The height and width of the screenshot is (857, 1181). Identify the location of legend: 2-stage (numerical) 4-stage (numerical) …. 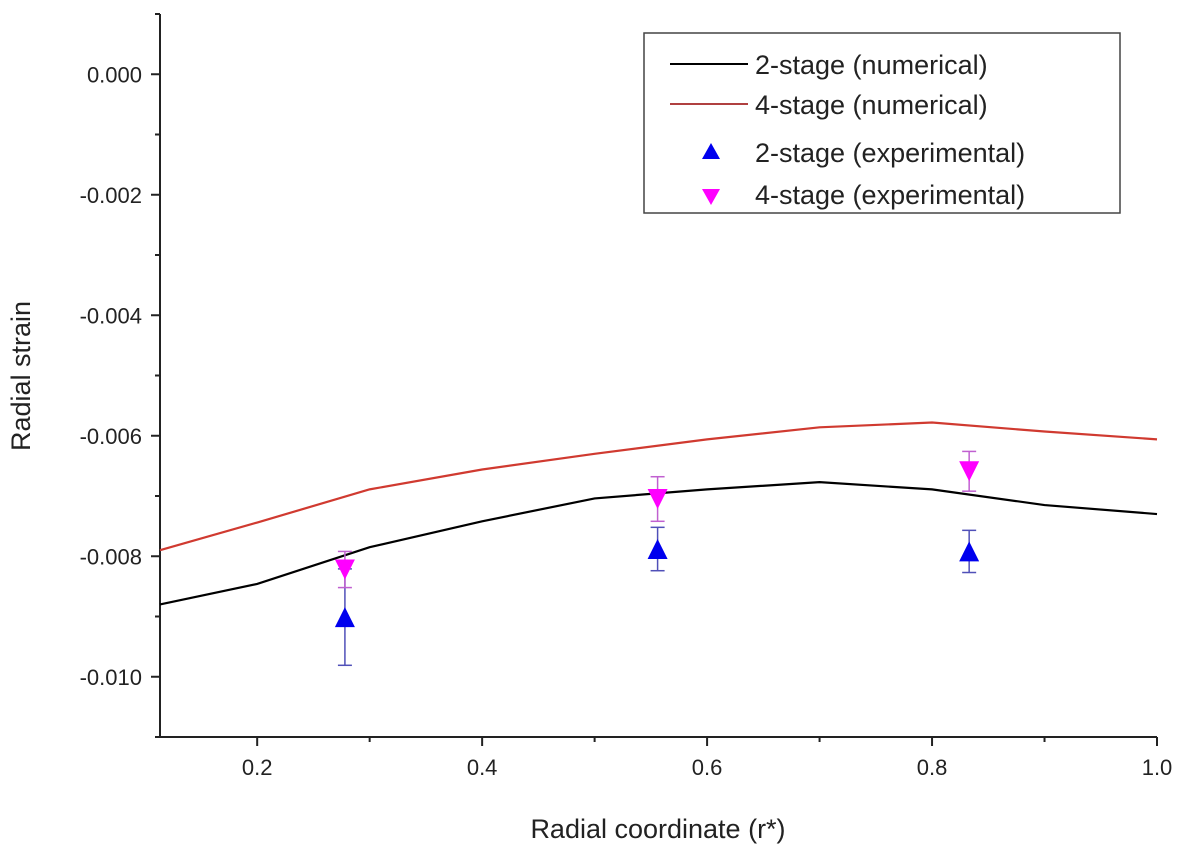
(882, 123).